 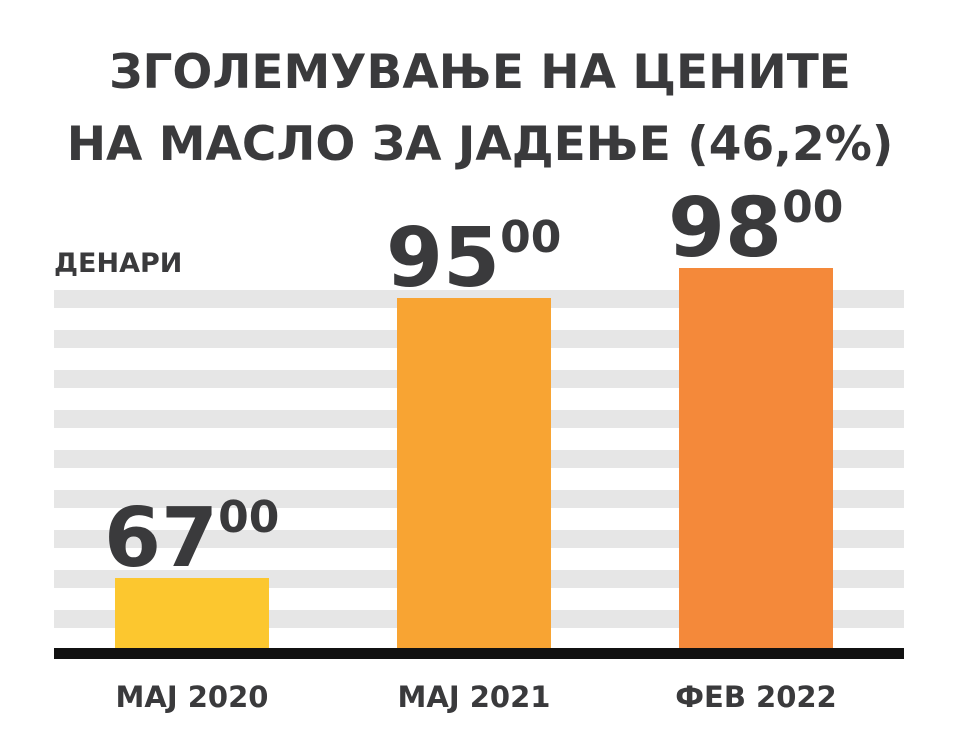 What do you see at coordinates (755, 228) in the screenshot?
I see `value-label-2: 9800` at bounding box center [755, 228].